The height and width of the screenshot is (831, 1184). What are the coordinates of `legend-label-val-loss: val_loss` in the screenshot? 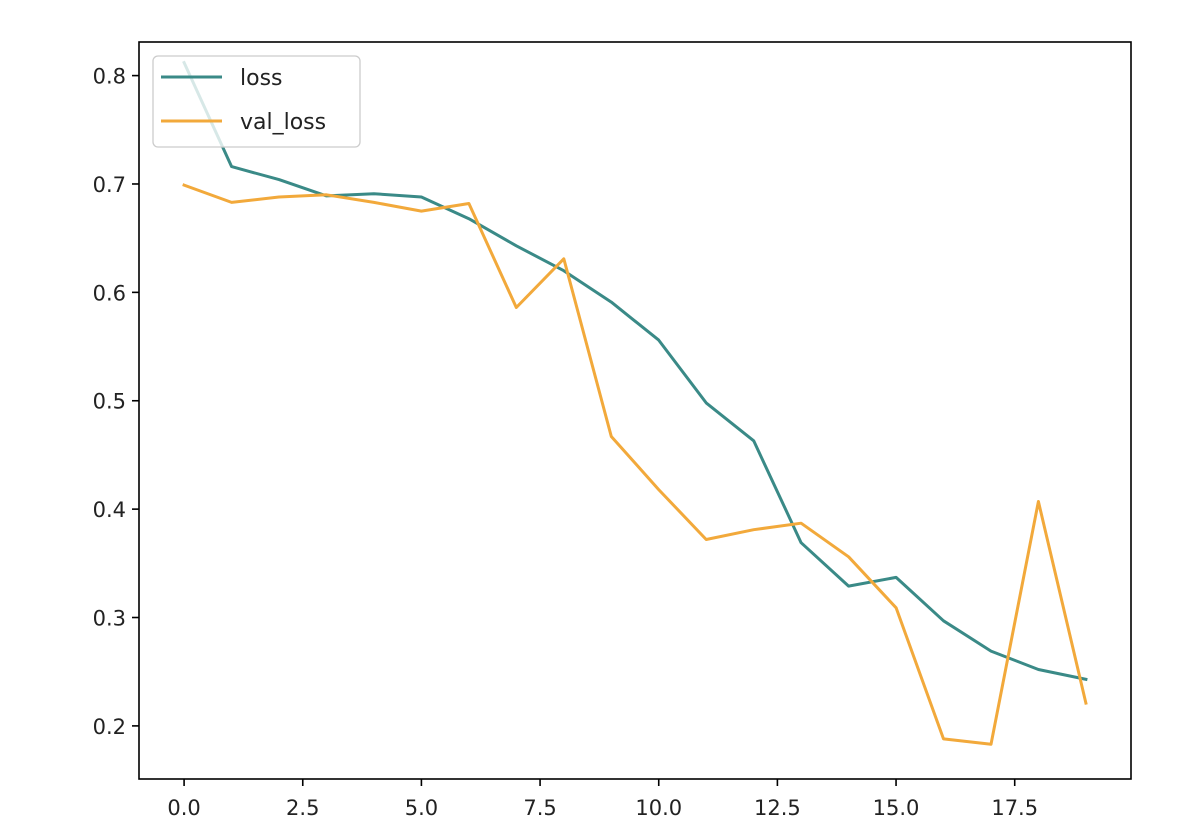 It's located at (283, 122).